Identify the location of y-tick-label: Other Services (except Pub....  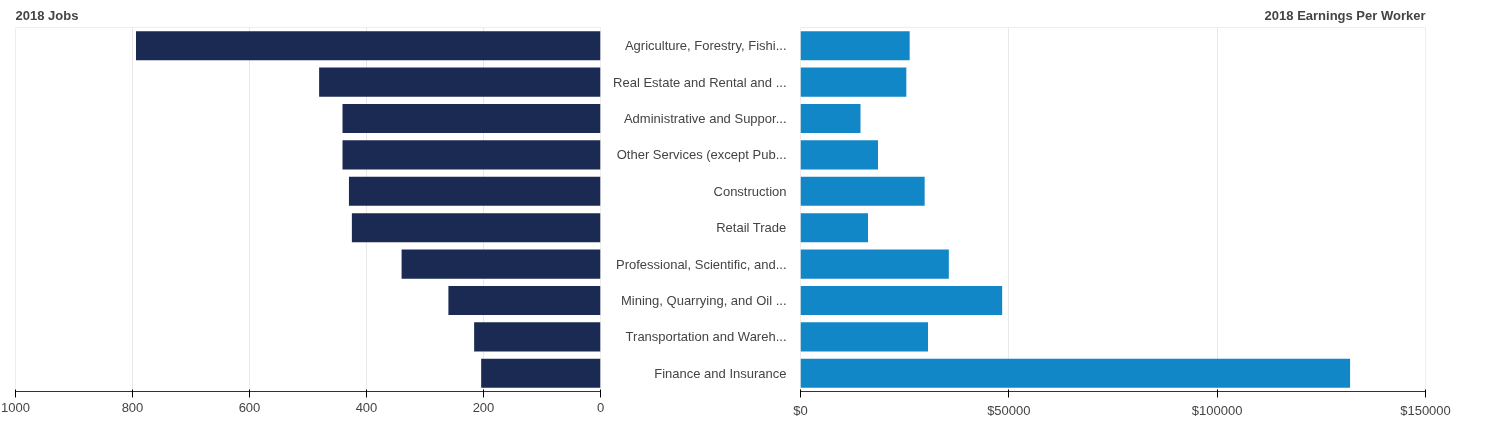
(701, 155).